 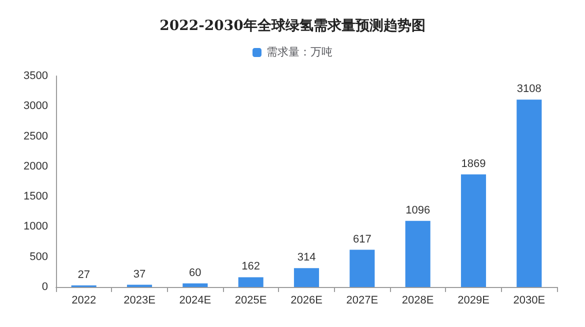 What do you see at coordinates (251, 266) in the screenshot?
I see `data-label: 162` at bounding box center [251, 266].